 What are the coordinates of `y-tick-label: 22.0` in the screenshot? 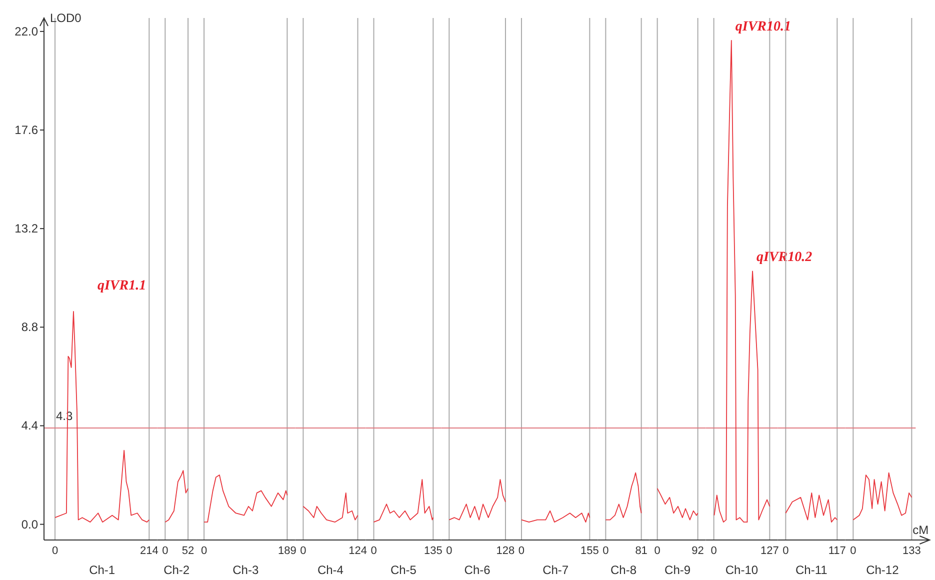 It's located at (26, 31).